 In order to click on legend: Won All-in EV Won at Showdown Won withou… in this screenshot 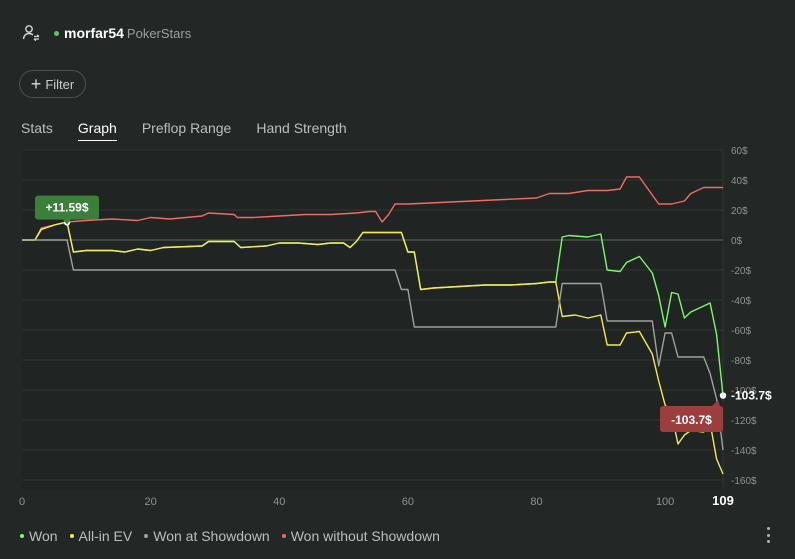, I will do `click(236, 536)`.